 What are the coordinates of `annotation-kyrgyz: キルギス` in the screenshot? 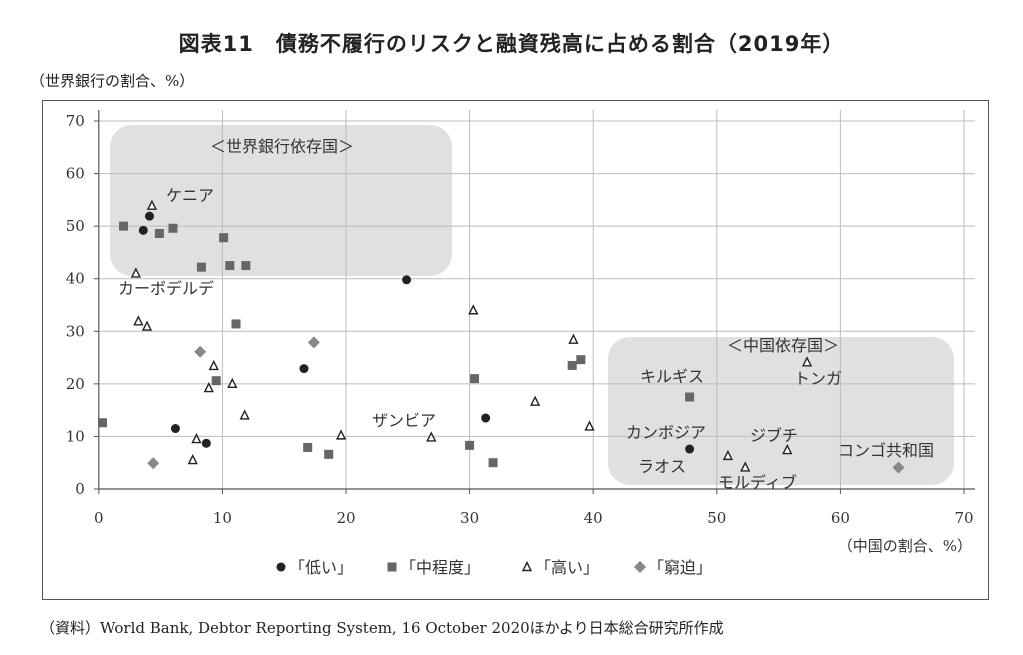 It's located at (672, 376).